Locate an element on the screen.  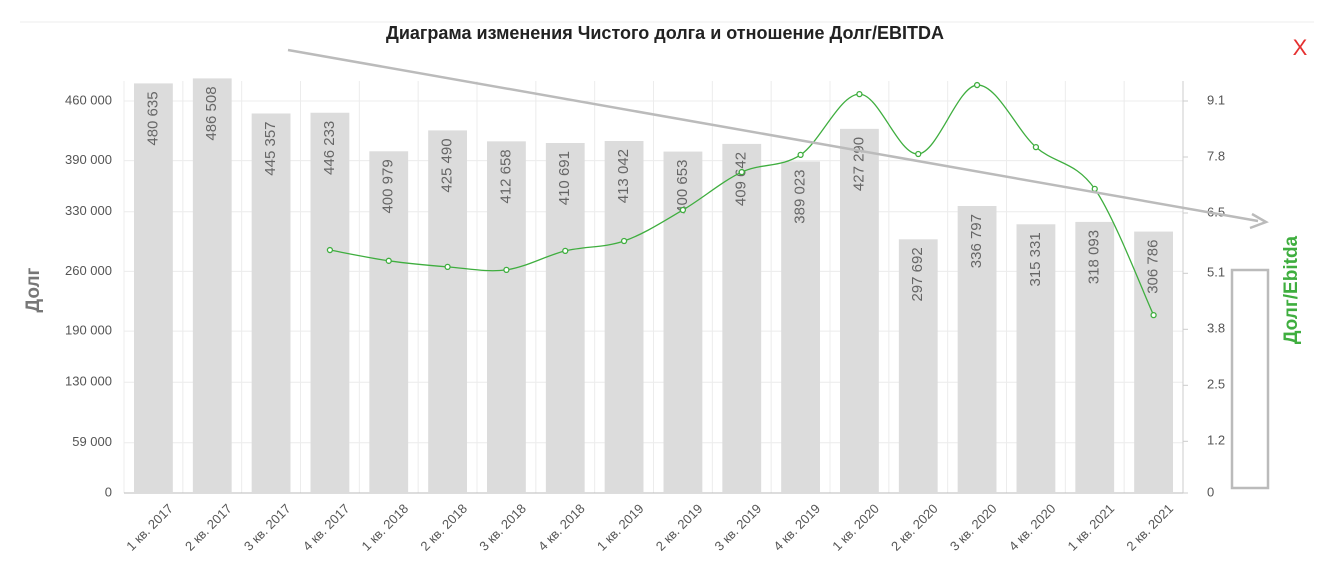
x-tick-label: 3 кв. 2020 is located at coordinates (973, 527).